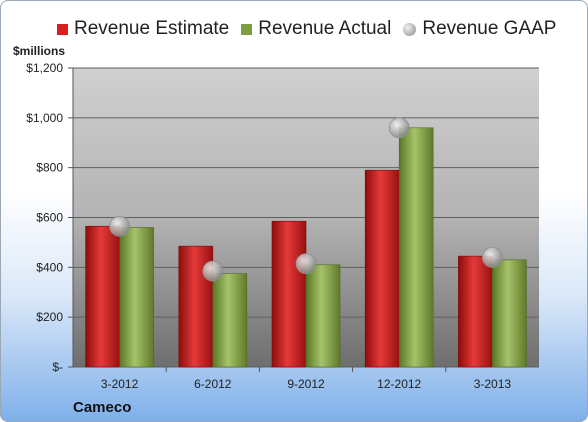  Describe the element at coordinates (102, 407) in the screenshot. I see `company-label: Cameco` at that location.